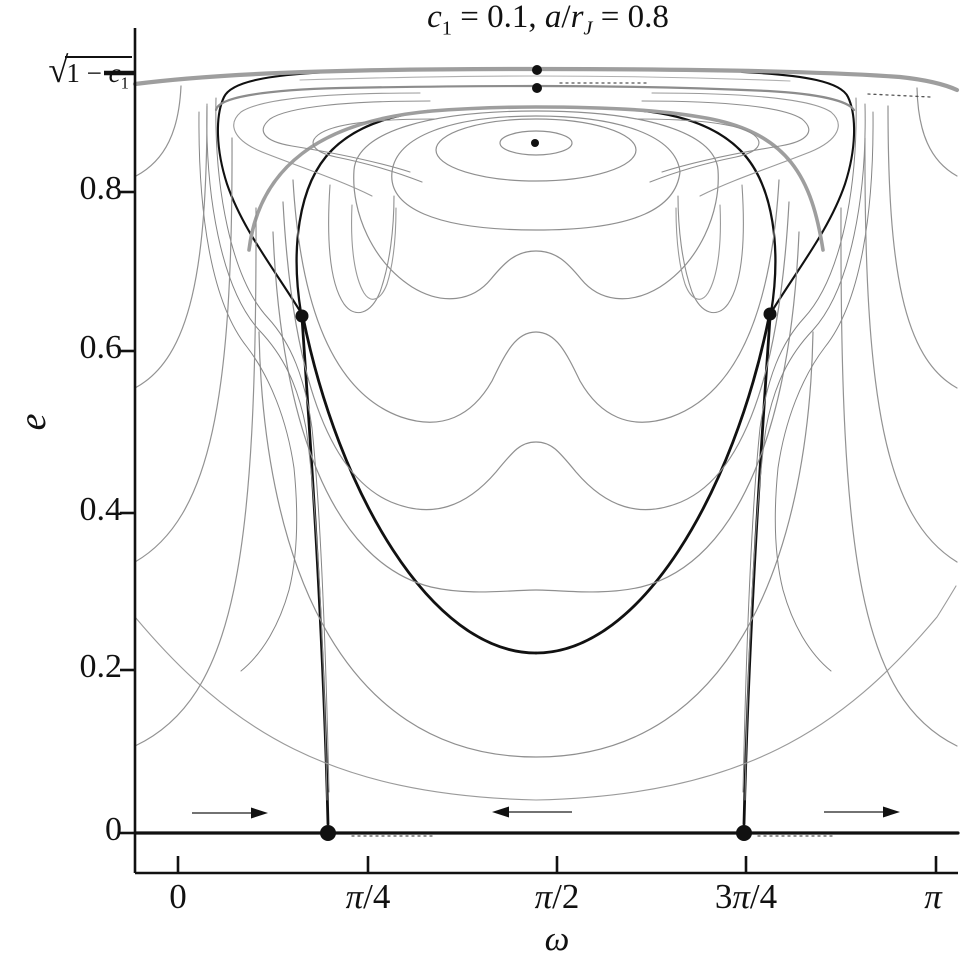 The height and width of the screenshot is (964, 960). What do you see at coordinates (101, 188) in the screenshot?
I see `ytick-label-08: 0.8` at bounding box center [101, 188].